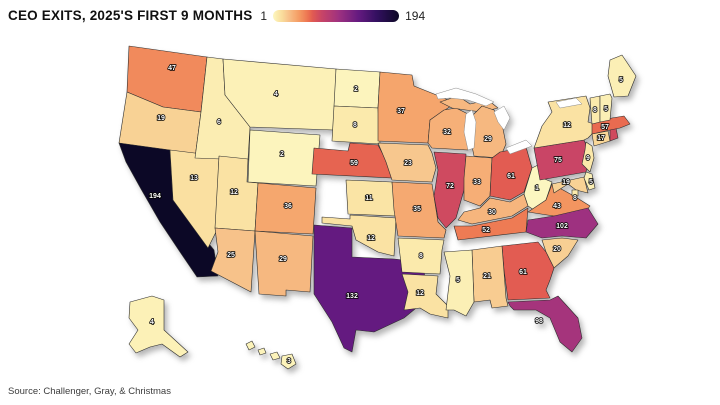  What do you see at coordinates (401, 111) in the screenshot?
I see `state-value-mn: 37` at bounding box center [401, 111].